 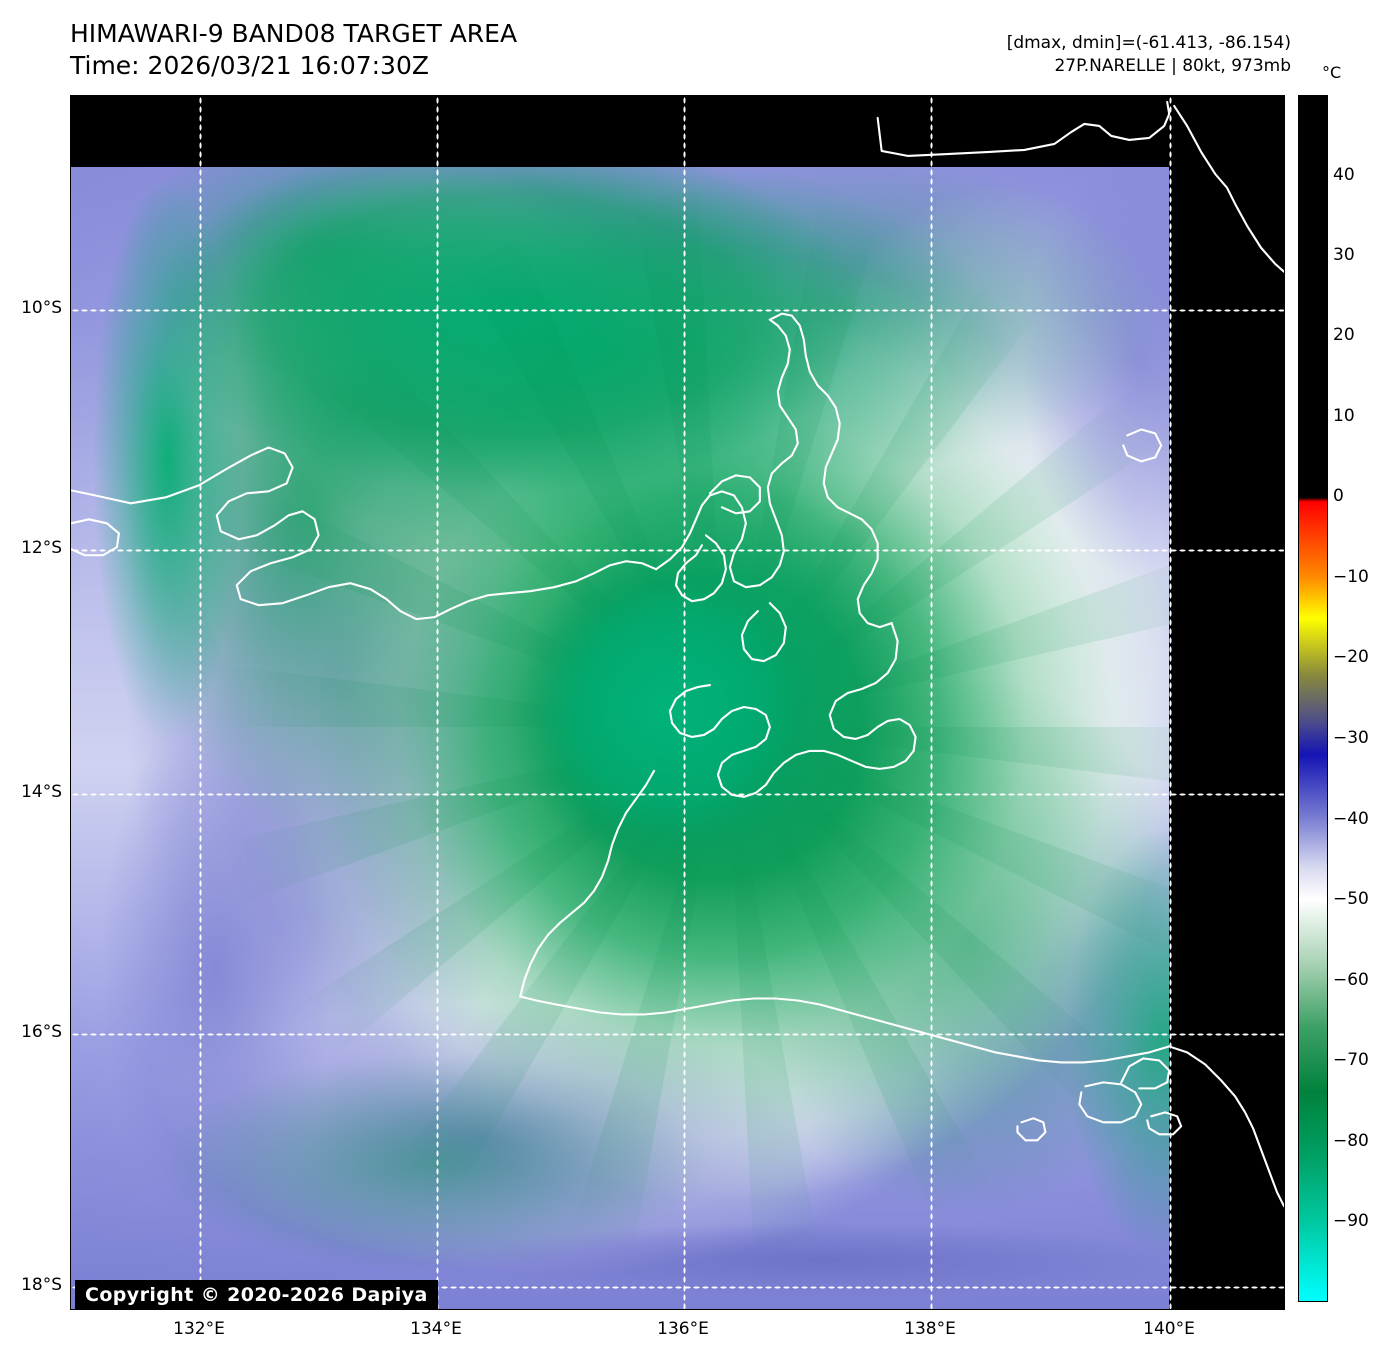 I want to click on x-axis-tick-134e: 134°E, so click(x=436, y=1329).